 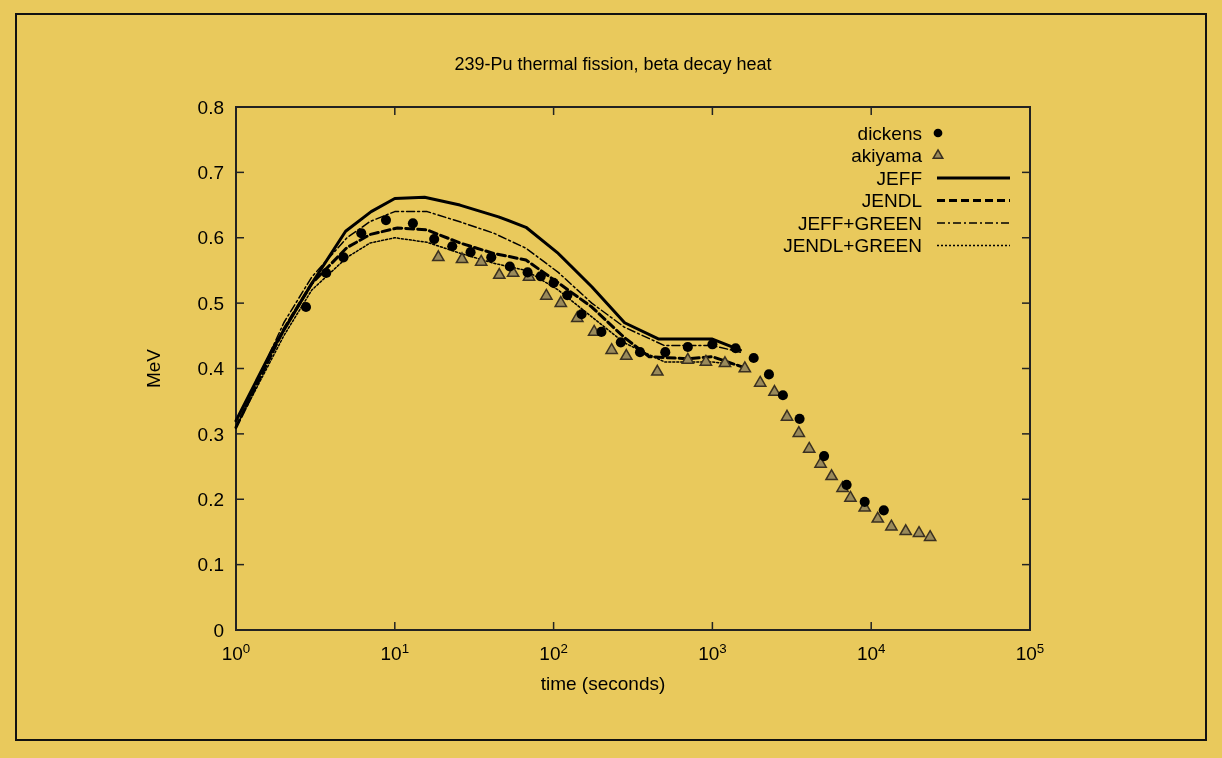 What do you see at coordinates (210, 173) in the screenshot?
I see `y-tick-label: 0.7` at bounding box center [210, 173].